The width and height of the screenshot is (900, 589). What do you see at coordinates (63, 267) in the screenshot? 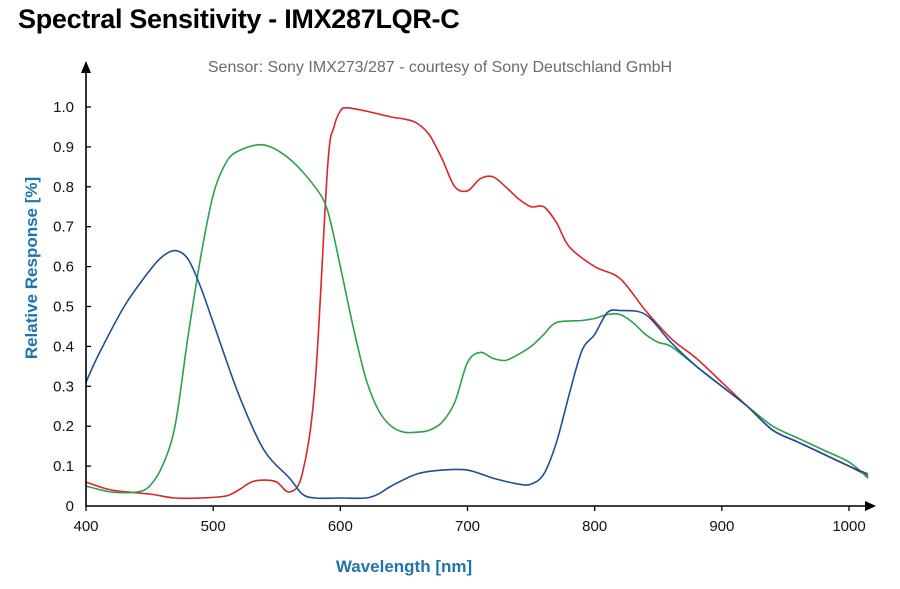
I see `y-tick-label: 0.6` at bounding box center [63, 267].